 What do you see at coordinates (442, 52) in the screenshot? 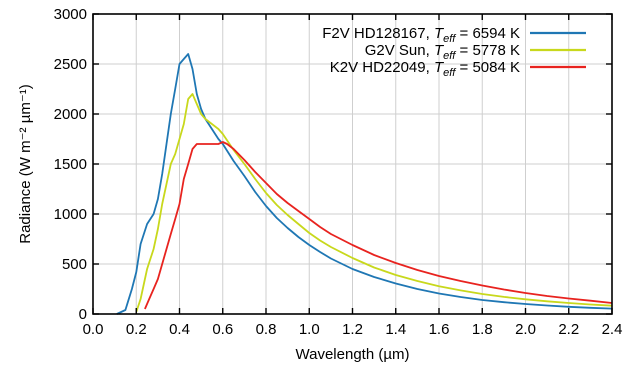
I see `legend-label: G2V Sun, Teff = 5778 K` at bounding box center [442, 52].